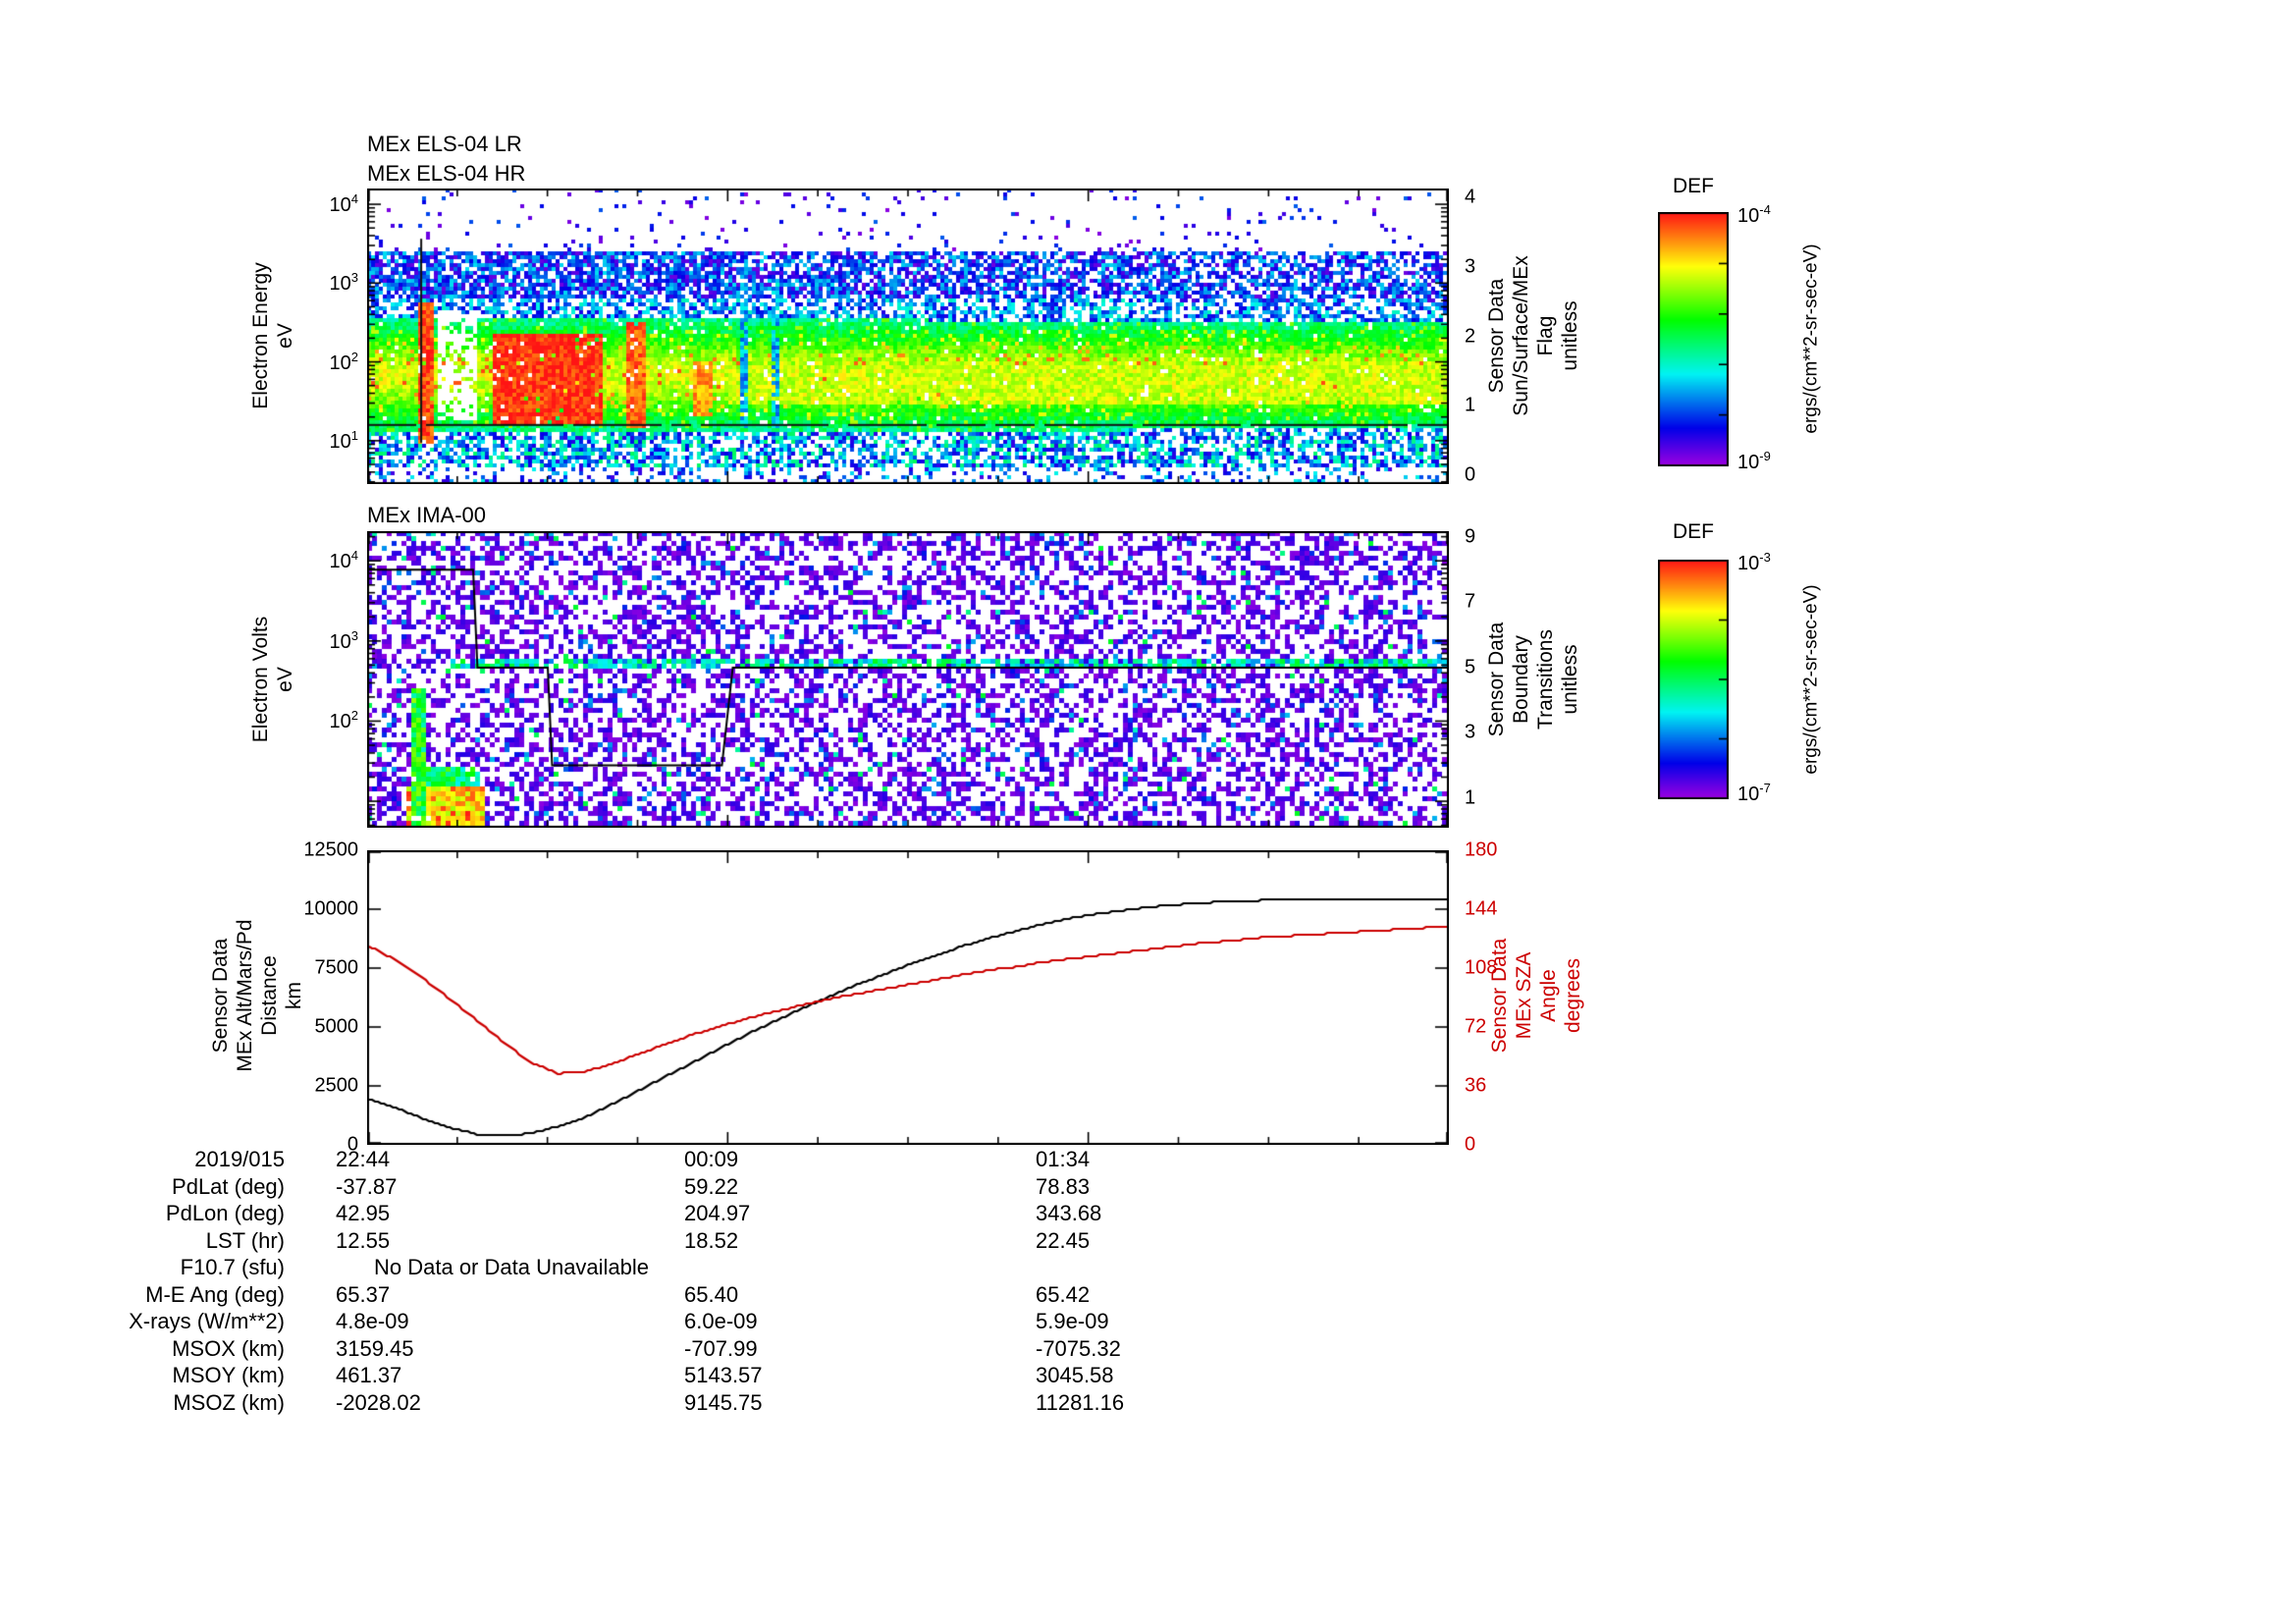 This screenshot has height=1623, width=2296. What do you see at coordinates (232, 1267) in the screenshot?
I see `table-row-label: F10.7 (sfu)` at bounding box center [232, 1267].